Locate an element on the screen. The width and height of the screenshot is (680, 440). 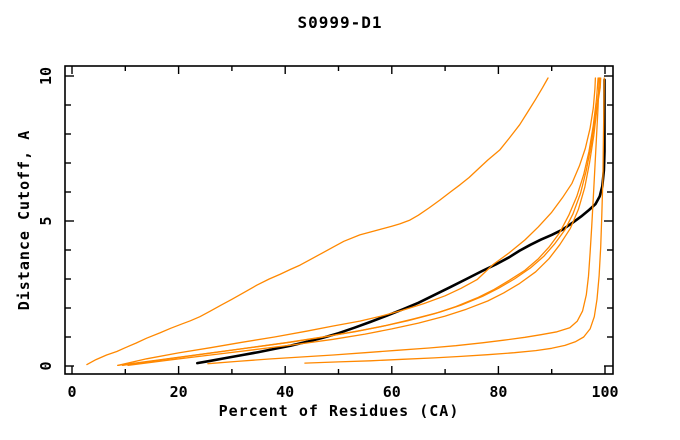
y-axis-label: Distance Cutoff, A is located at coordinates (24, 220).